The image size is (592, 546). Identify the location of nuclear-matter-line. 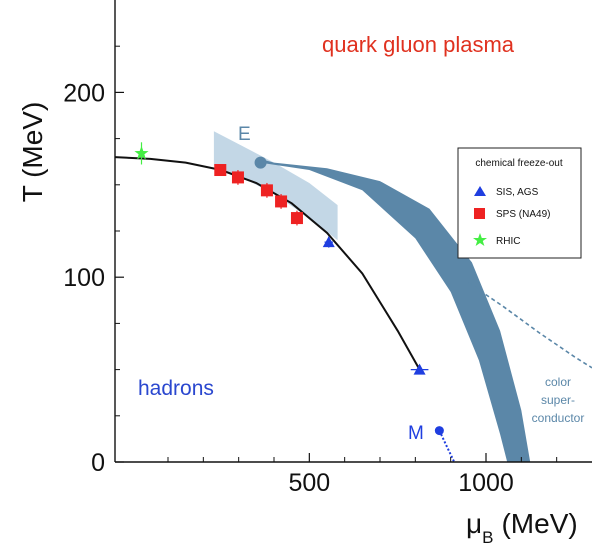
(447, 446).